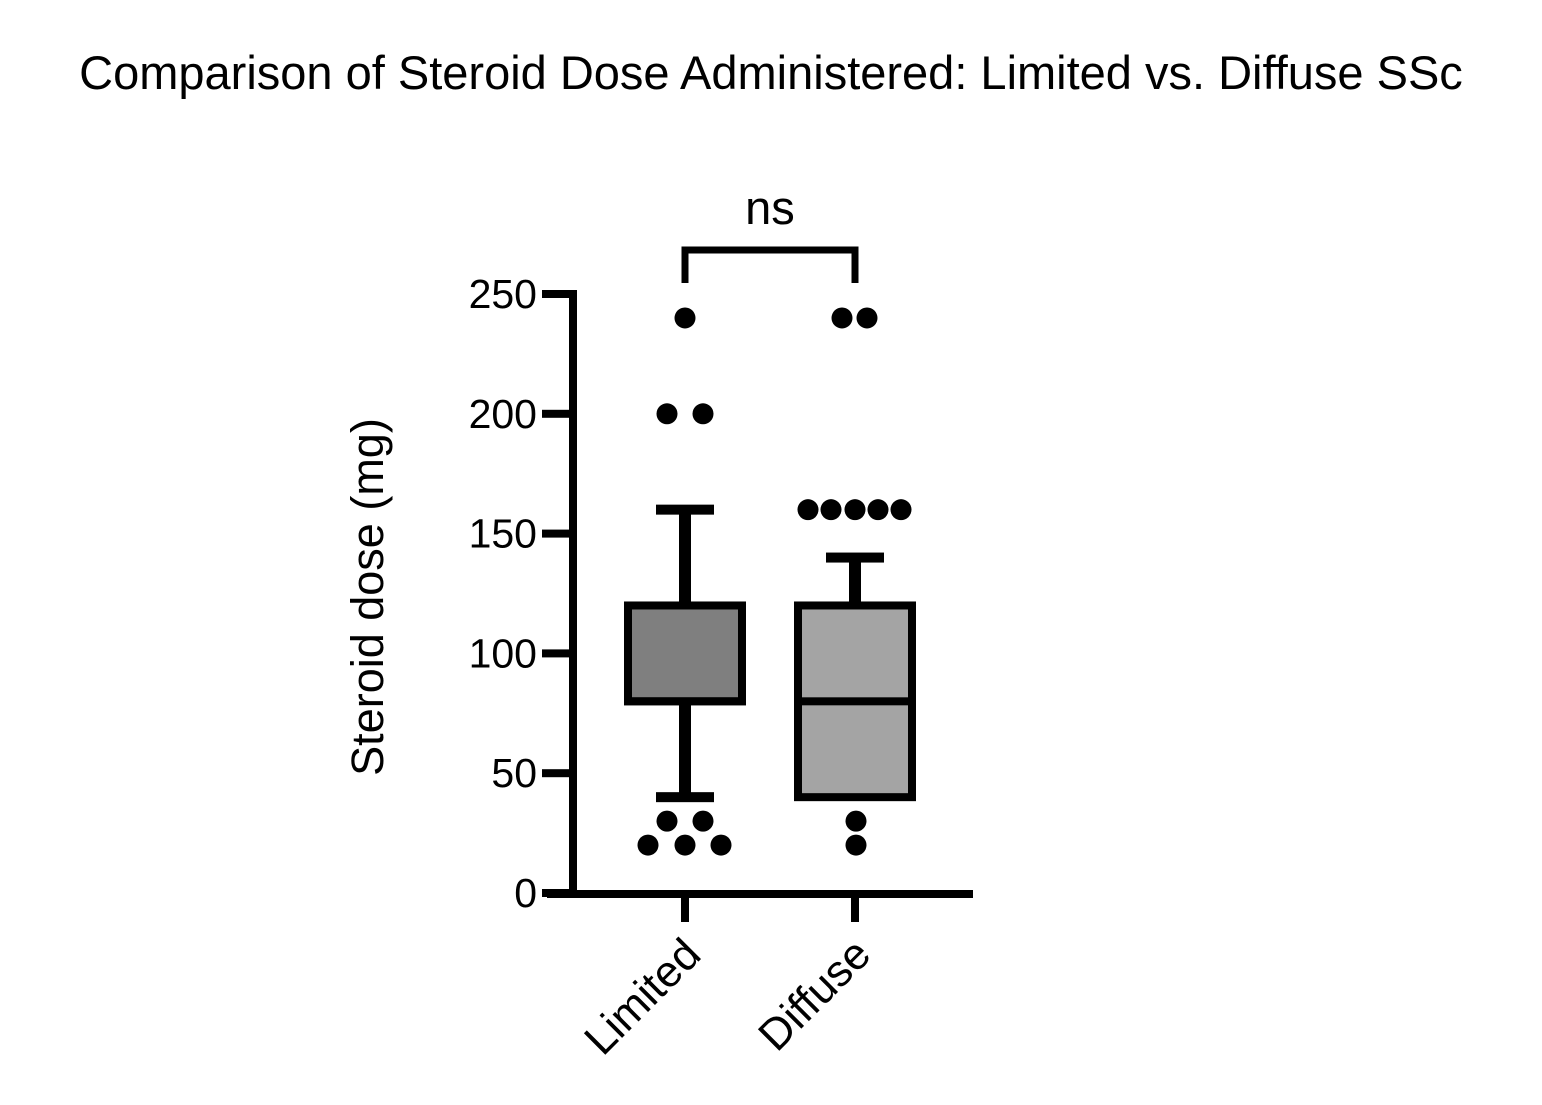  Describe the element at coordinates (503, 294) in the screenshot. I see `y-tick-label: 250` at that location.